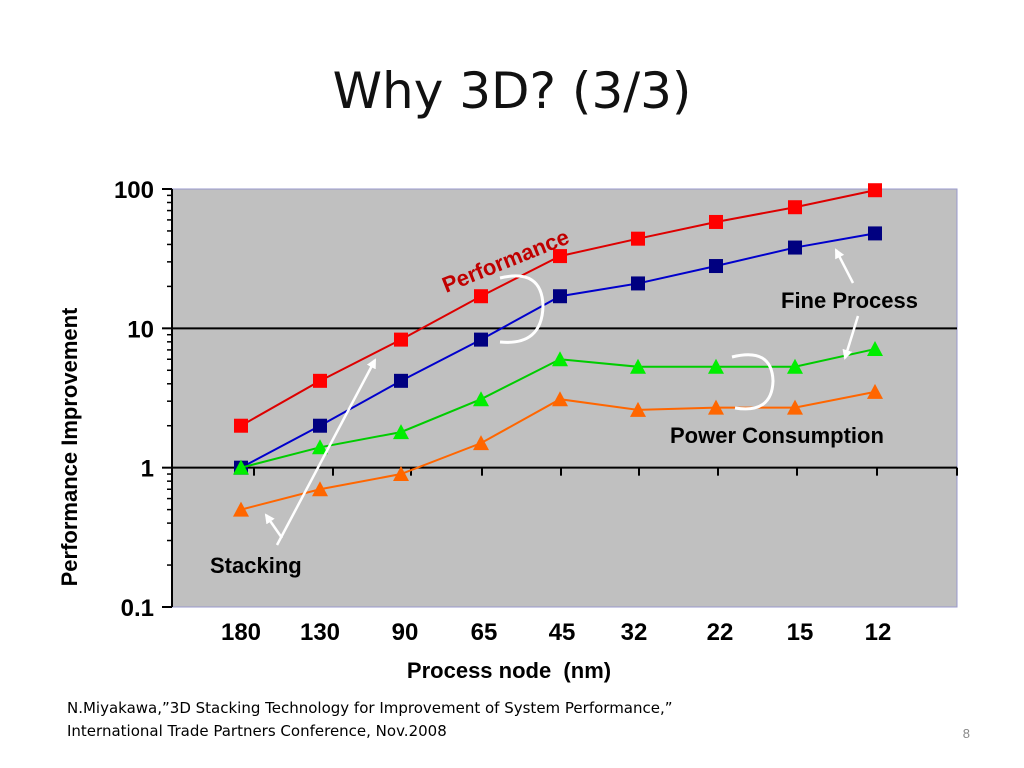  Describe the element at coordinates (256, 565) in the screenshot. I see `annotation-stacking: Stacking` at that location.